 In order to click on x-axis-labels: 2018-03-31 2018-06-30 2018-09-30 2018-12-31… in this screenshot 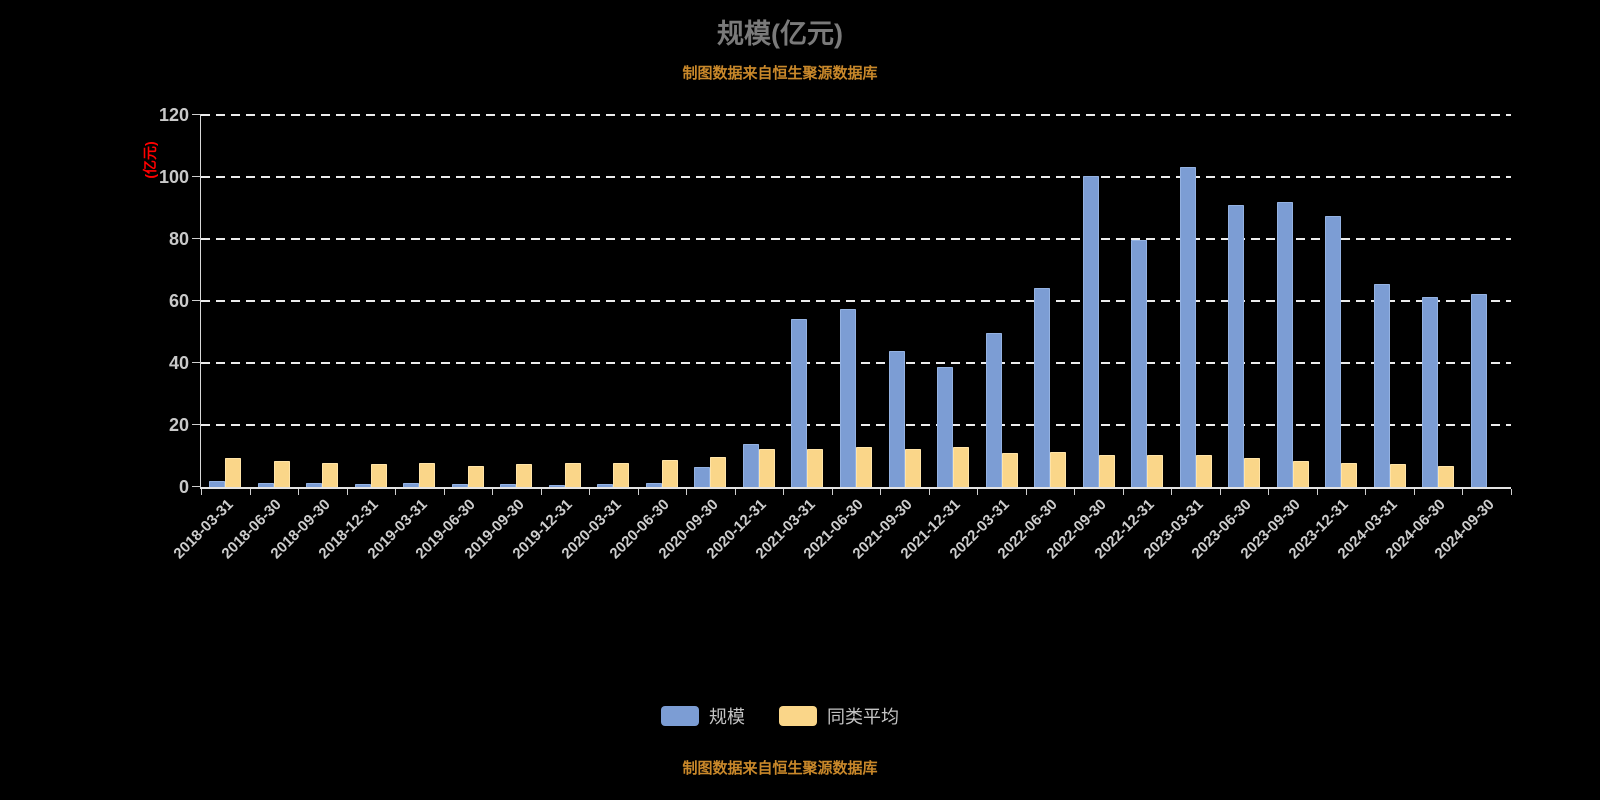, I will do `click(833, 529)`.